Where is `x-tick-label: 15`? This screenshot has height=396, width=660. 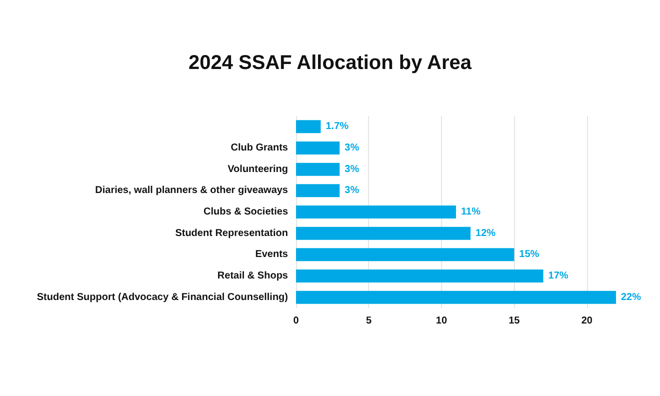 x-tick-label: 15 is located at coordinates (514, 321).